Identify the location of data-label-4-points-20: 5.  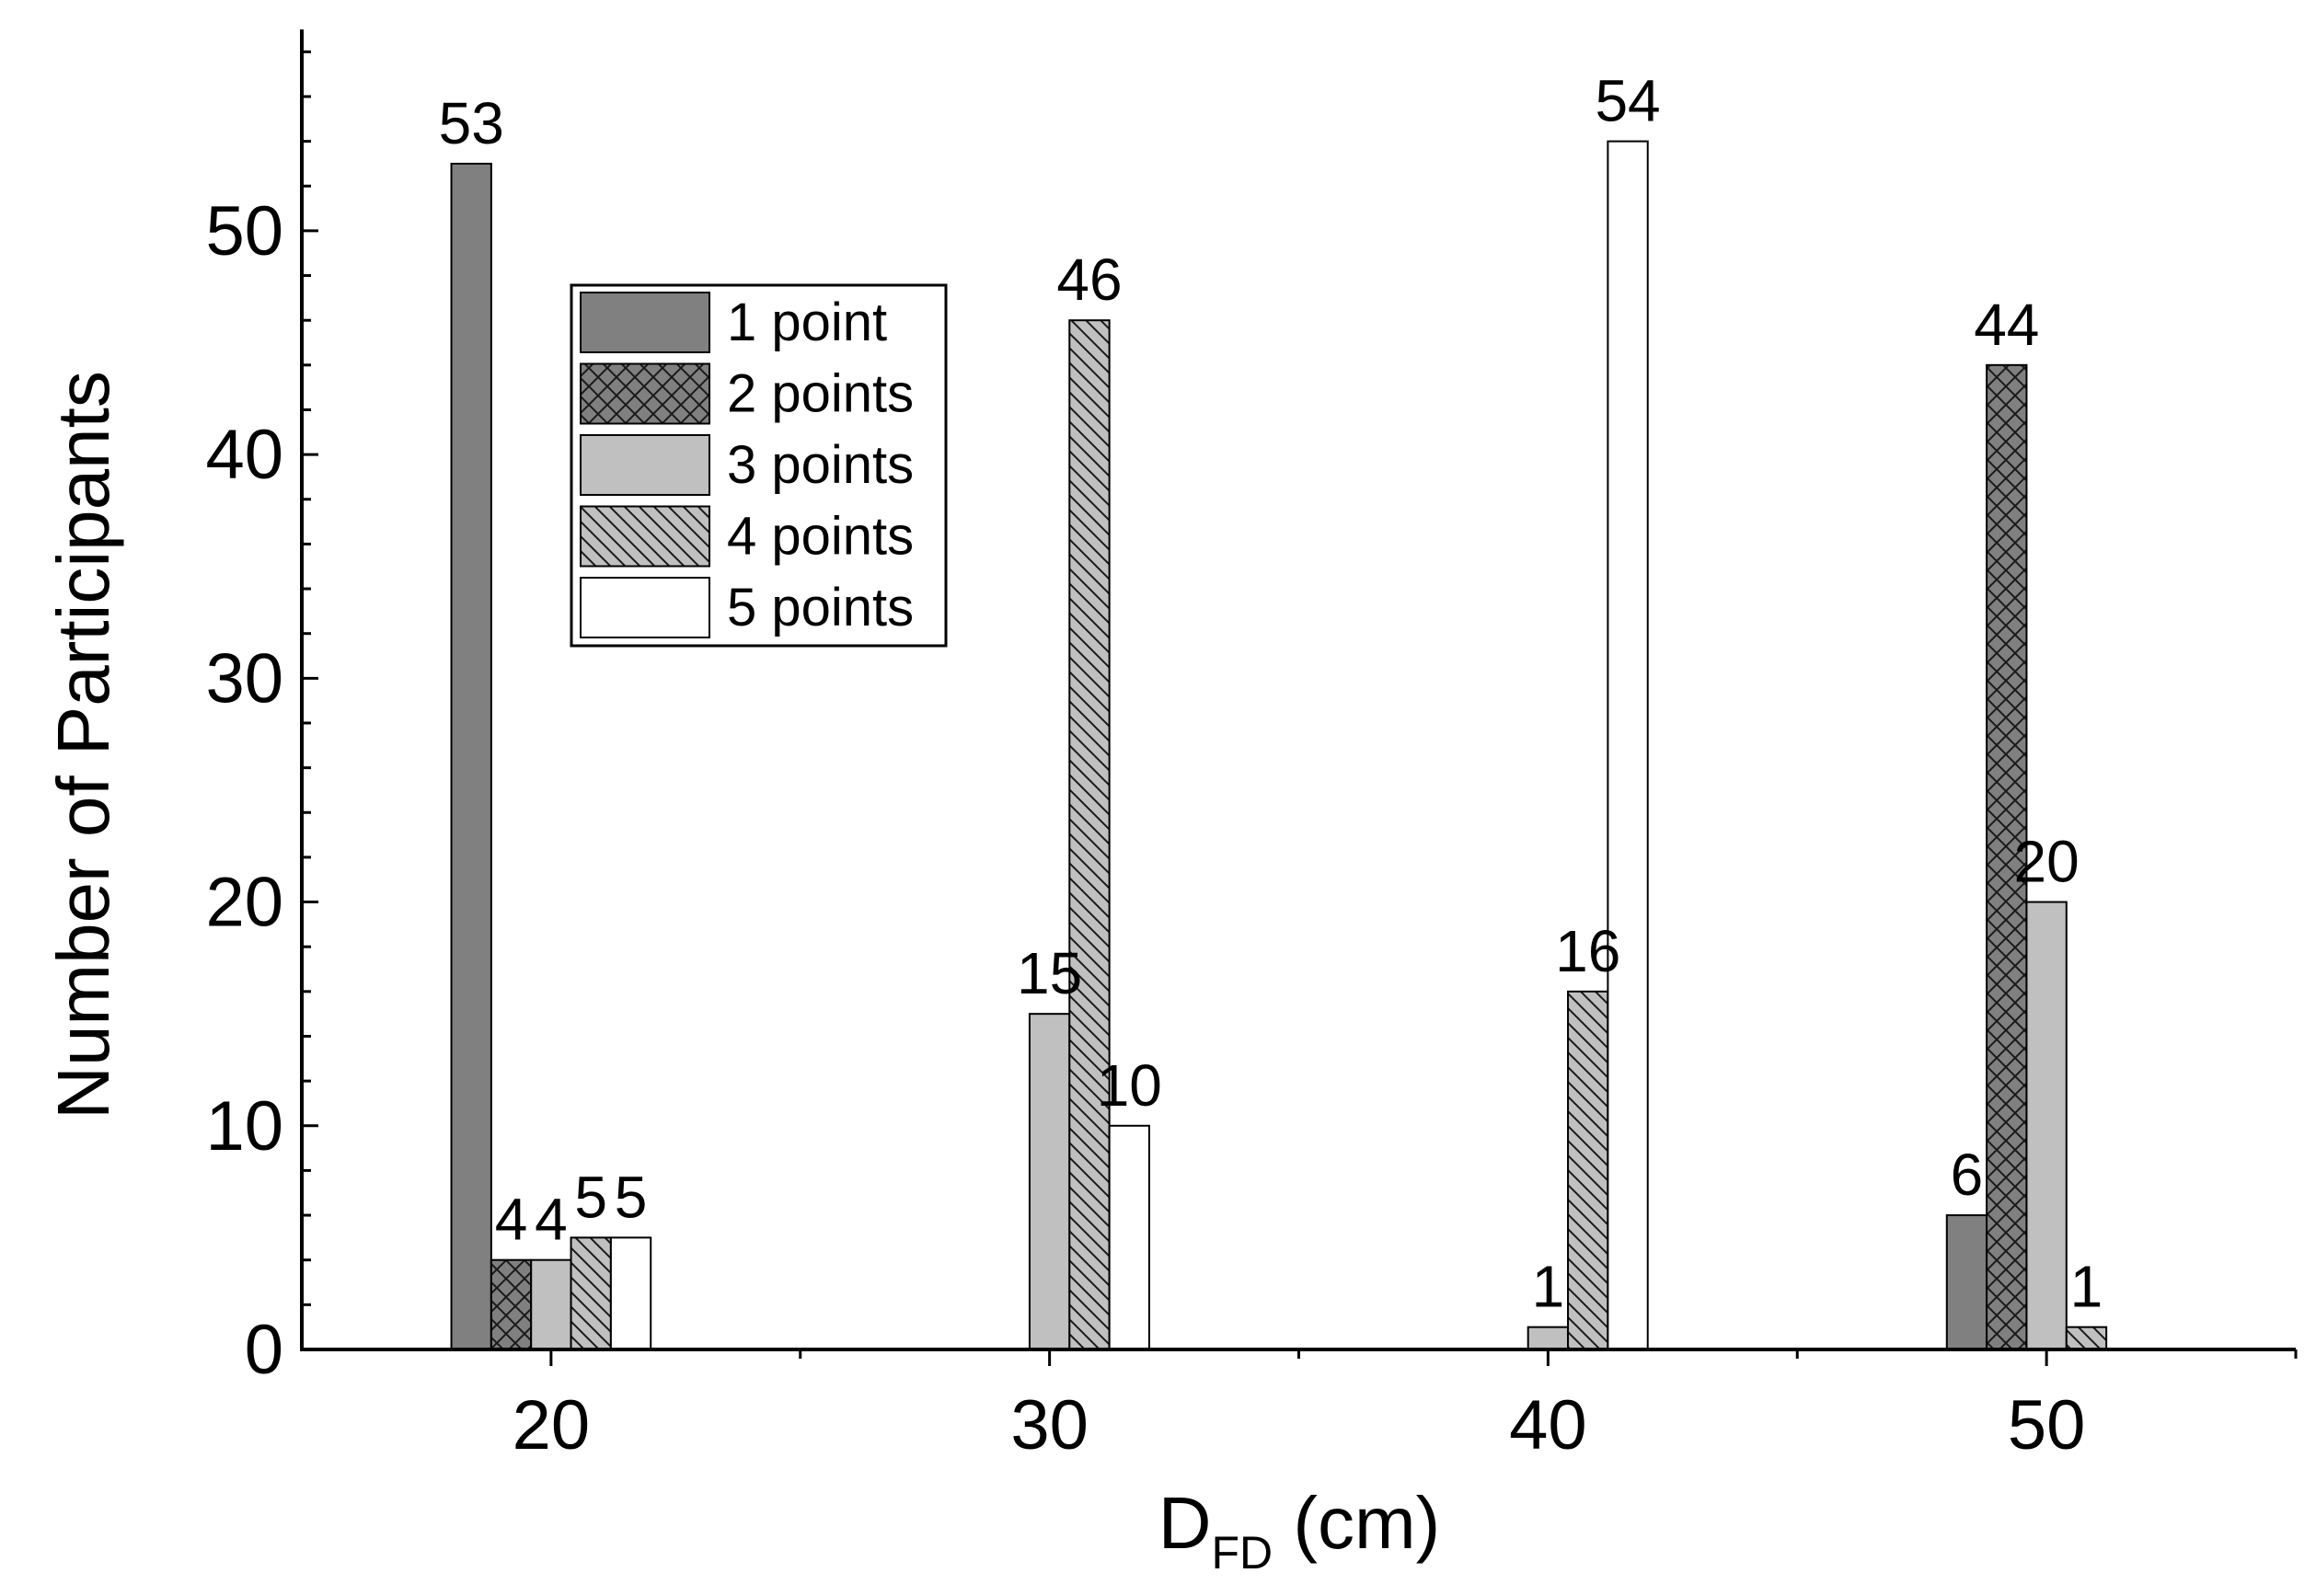
(590, 1197).